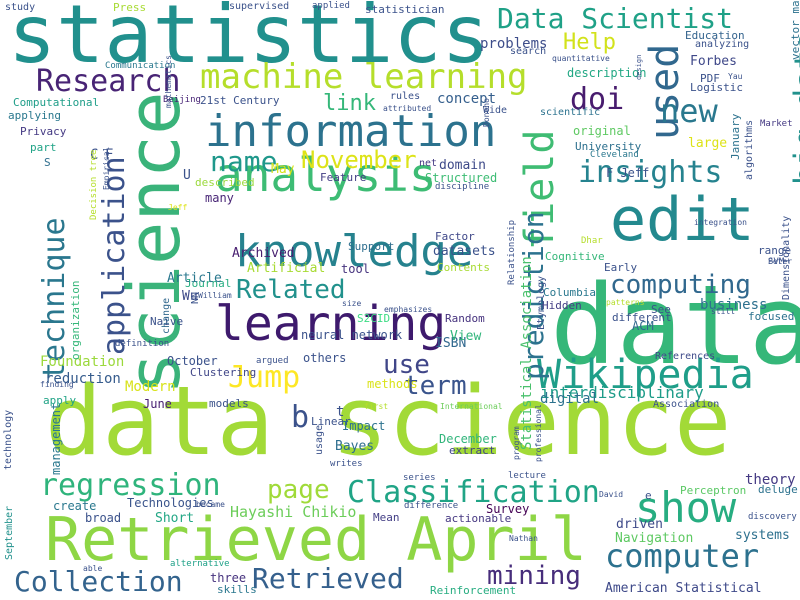 This screenshot has width=800, height=600. I want to click on word-david: David, so click(611, 494).